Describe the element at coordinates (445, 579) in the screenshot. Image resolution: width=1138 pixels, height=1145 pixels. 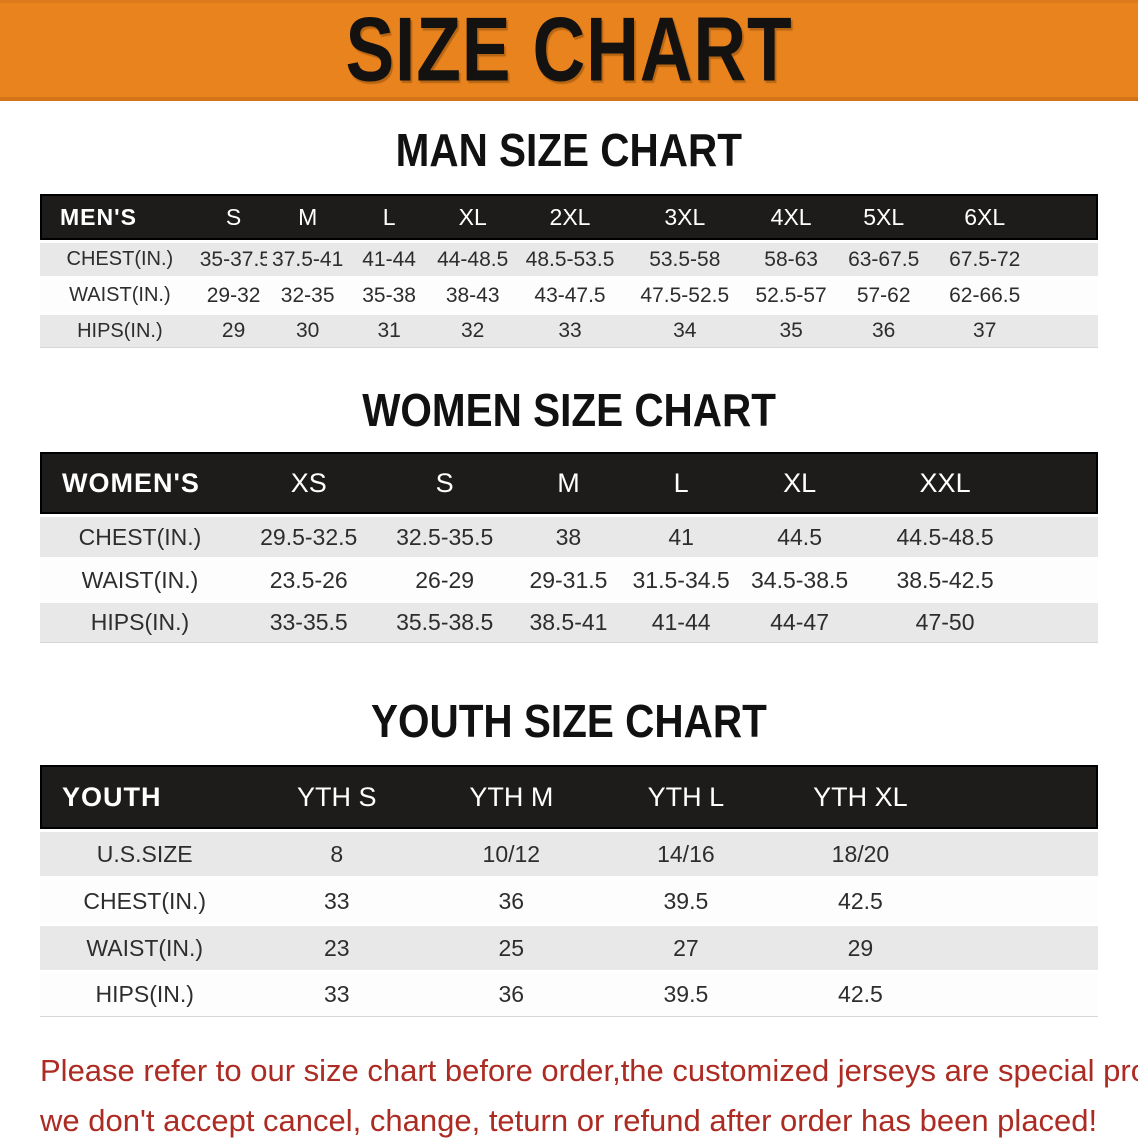
I see `cell: 26-29` at that location.